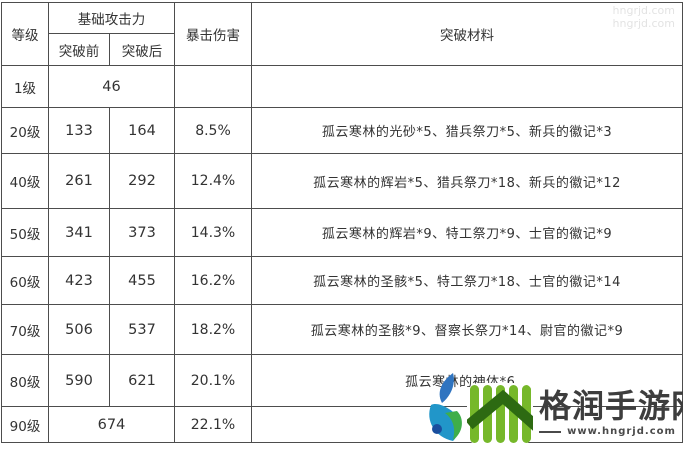 This screenshot has height=449, width=683. Describe the element at coordinates (611, 406) in the screenshot. I see `brand-name: 格润手游网` at that location.